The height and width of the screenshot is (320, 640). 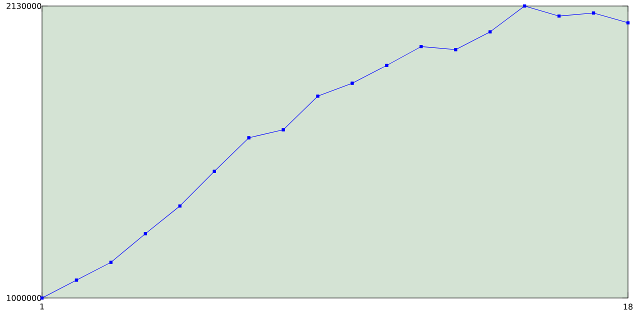 I want to click on y-tick-label: 2130000, so click(x=24, y=6).